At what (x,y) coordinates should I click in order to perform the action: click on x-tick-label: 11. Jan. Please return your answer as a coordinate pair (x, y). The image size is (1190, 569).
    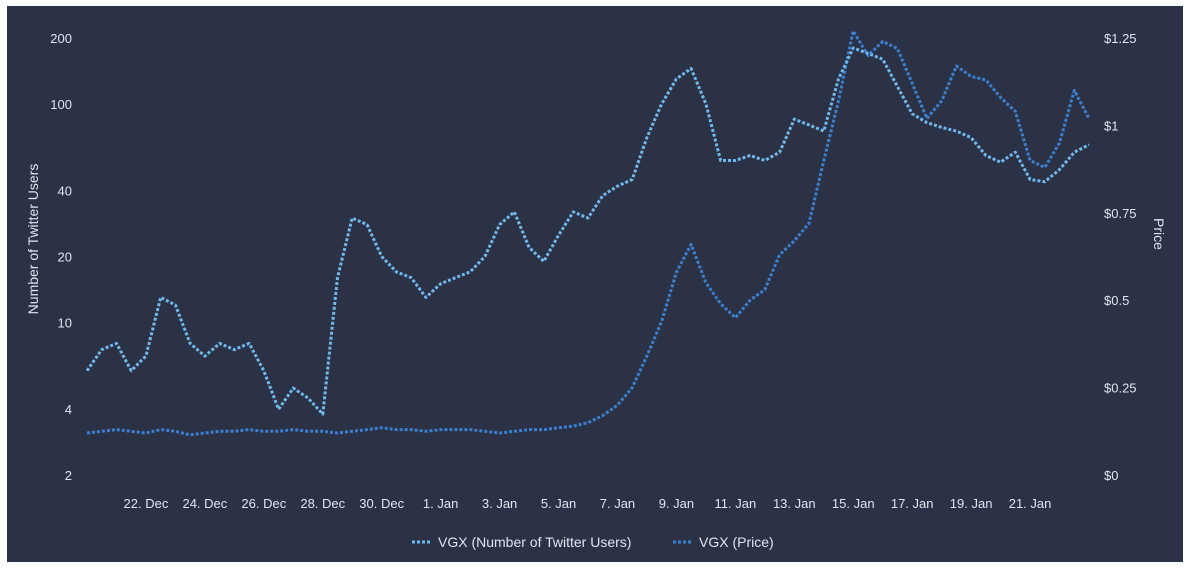
    Looking at the image, I should click on (736, 503).